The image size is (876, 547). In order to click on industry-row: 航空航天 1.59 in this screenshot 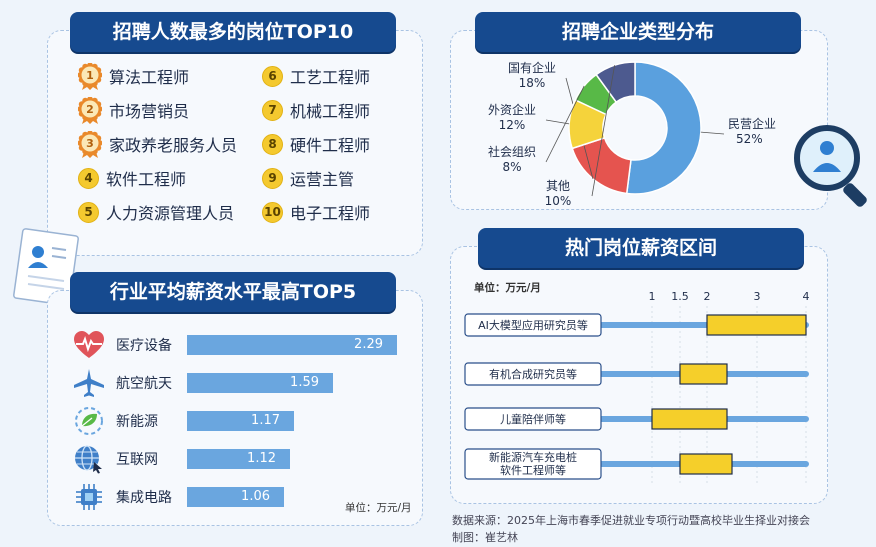, I will do `click(242, 383)`.